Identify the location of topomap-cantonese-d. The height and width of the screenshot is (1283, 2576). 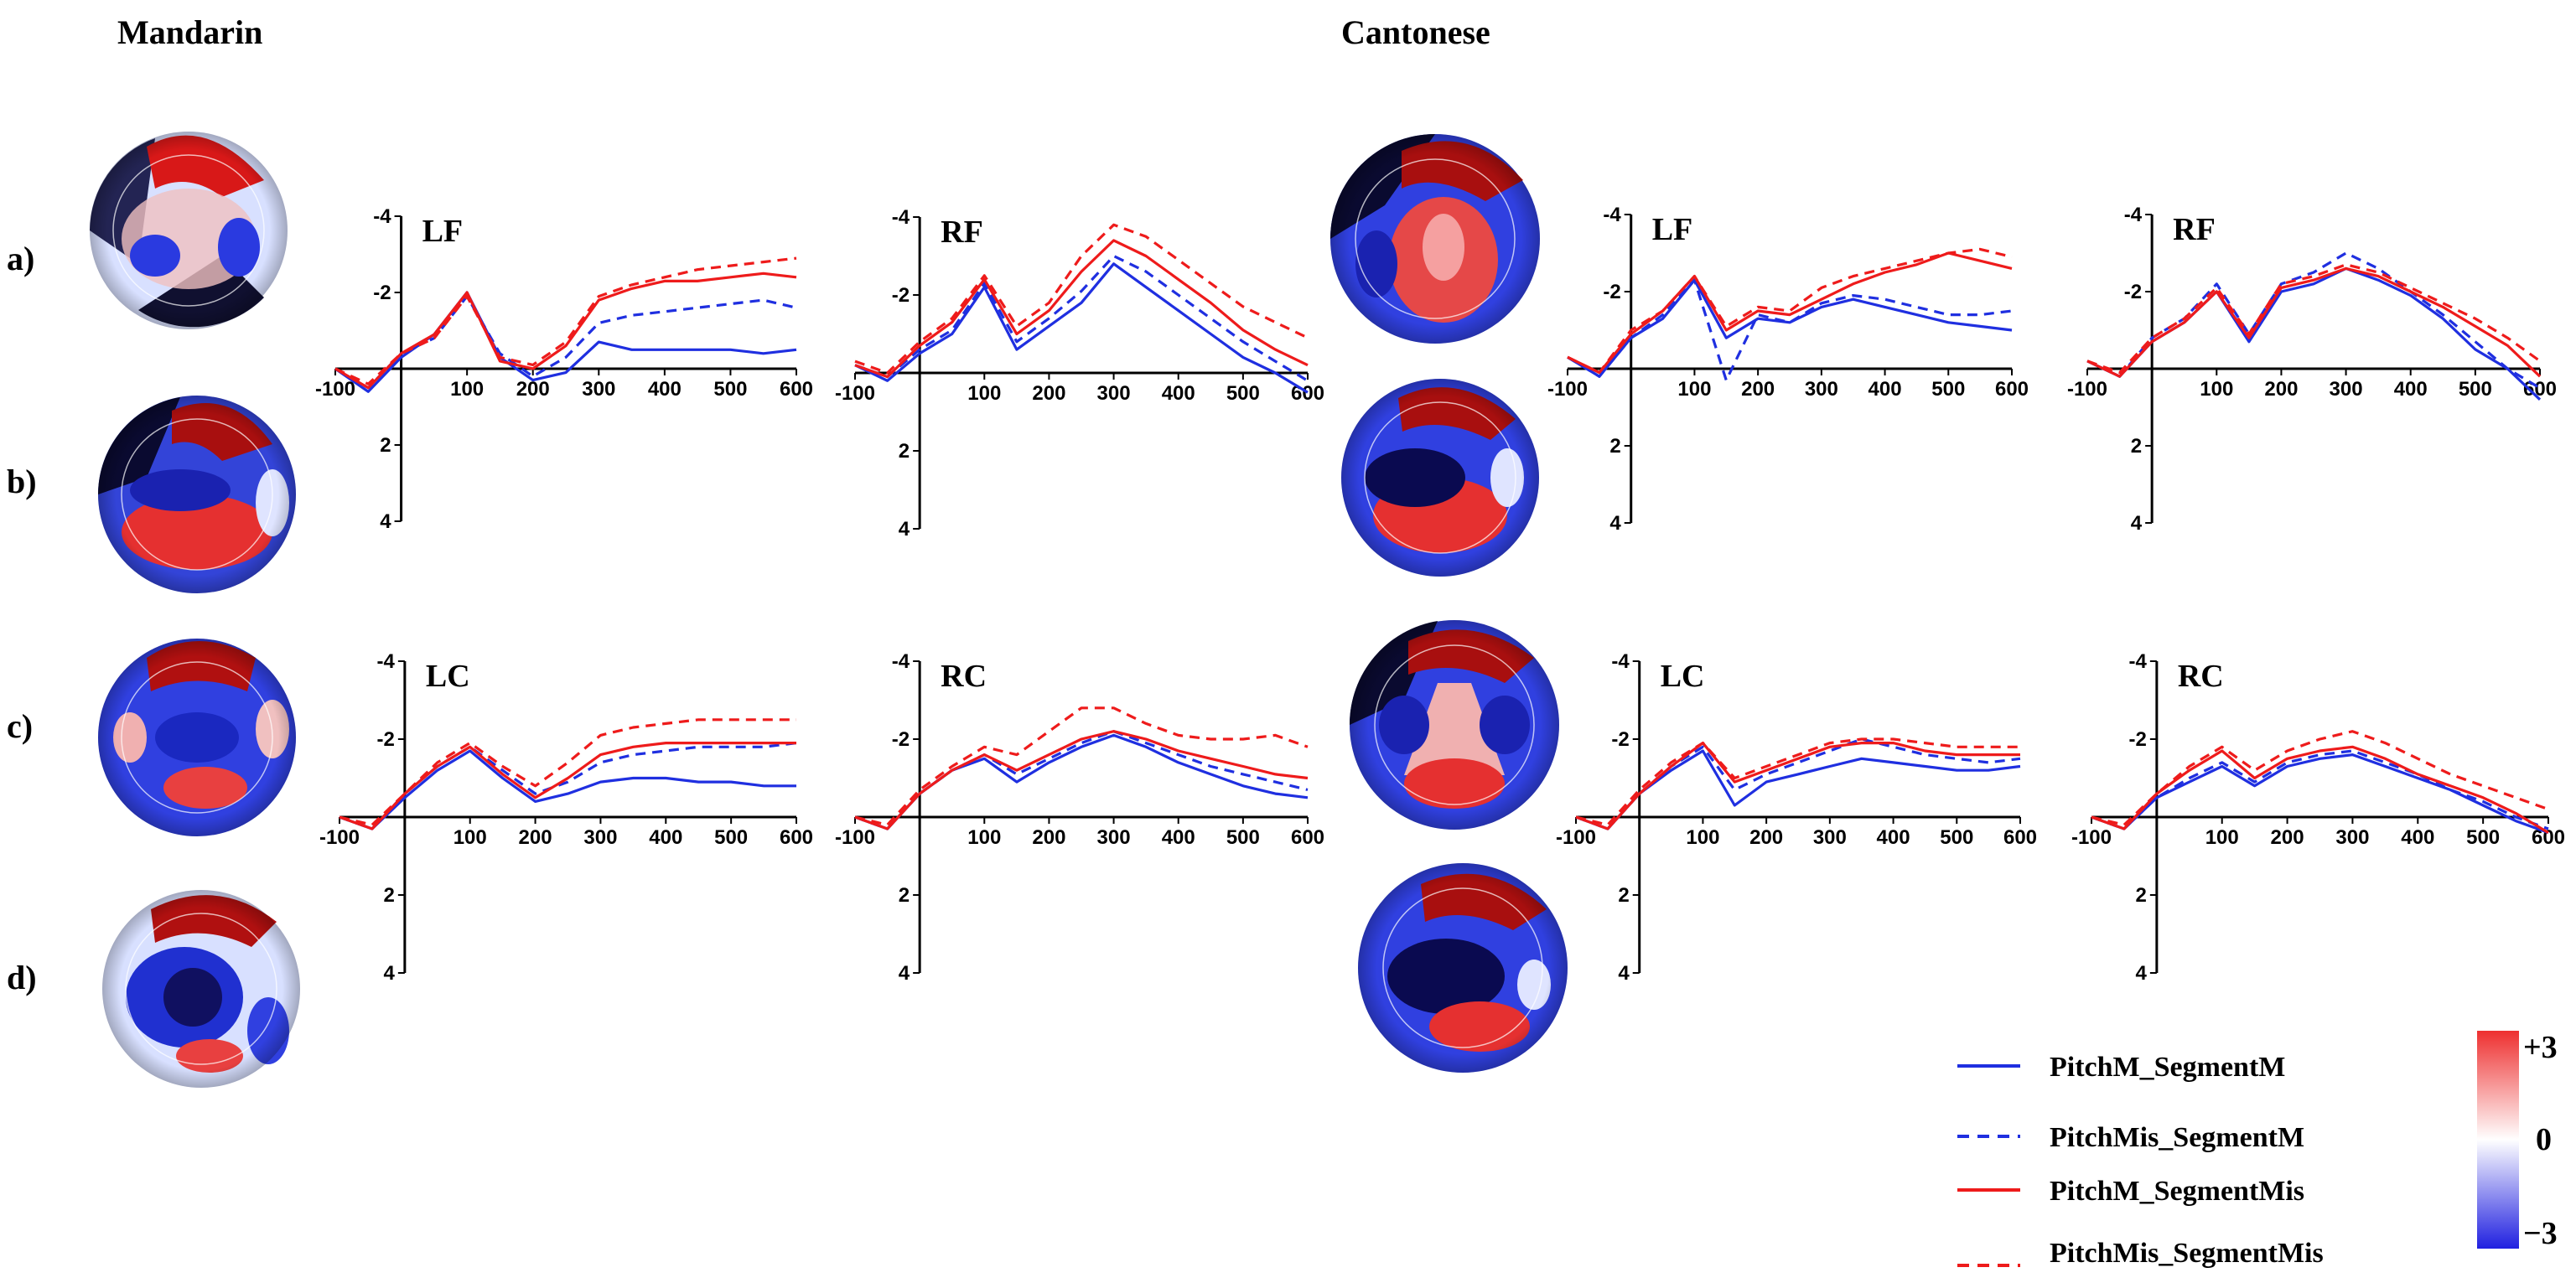
(1463, 968).